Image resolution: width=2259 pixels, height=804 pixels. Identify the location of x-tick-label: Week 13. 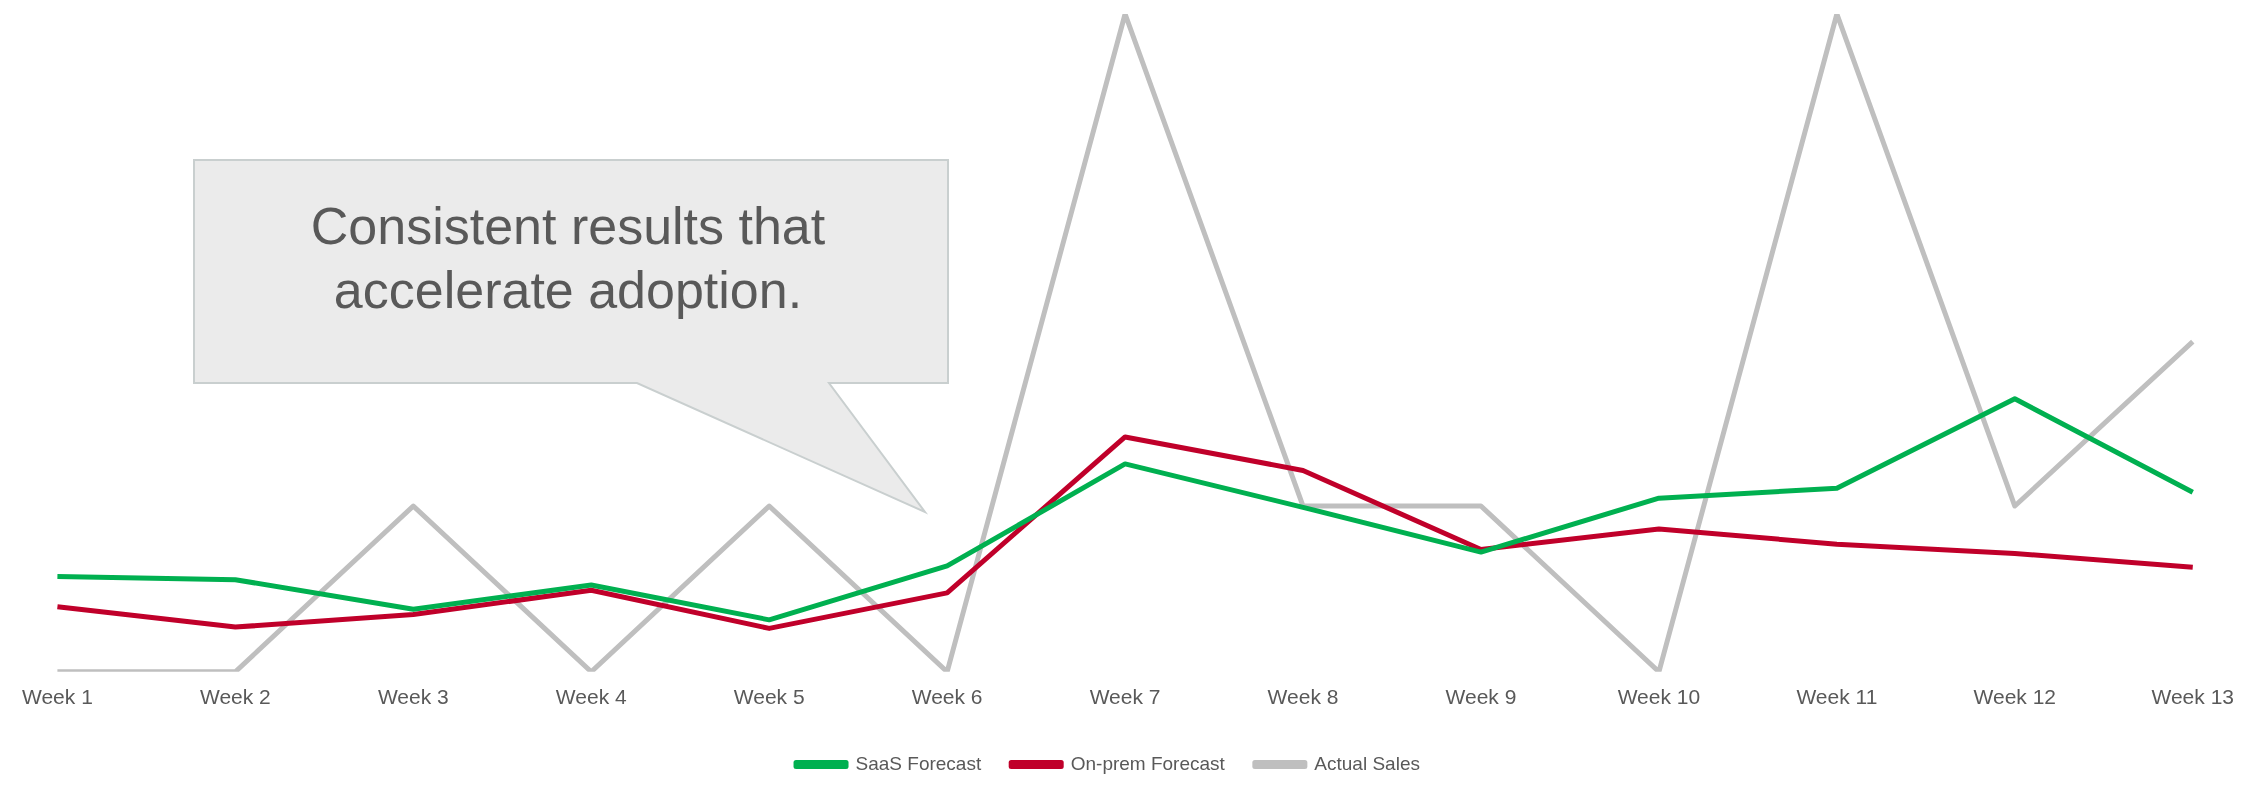
(2192, 697).